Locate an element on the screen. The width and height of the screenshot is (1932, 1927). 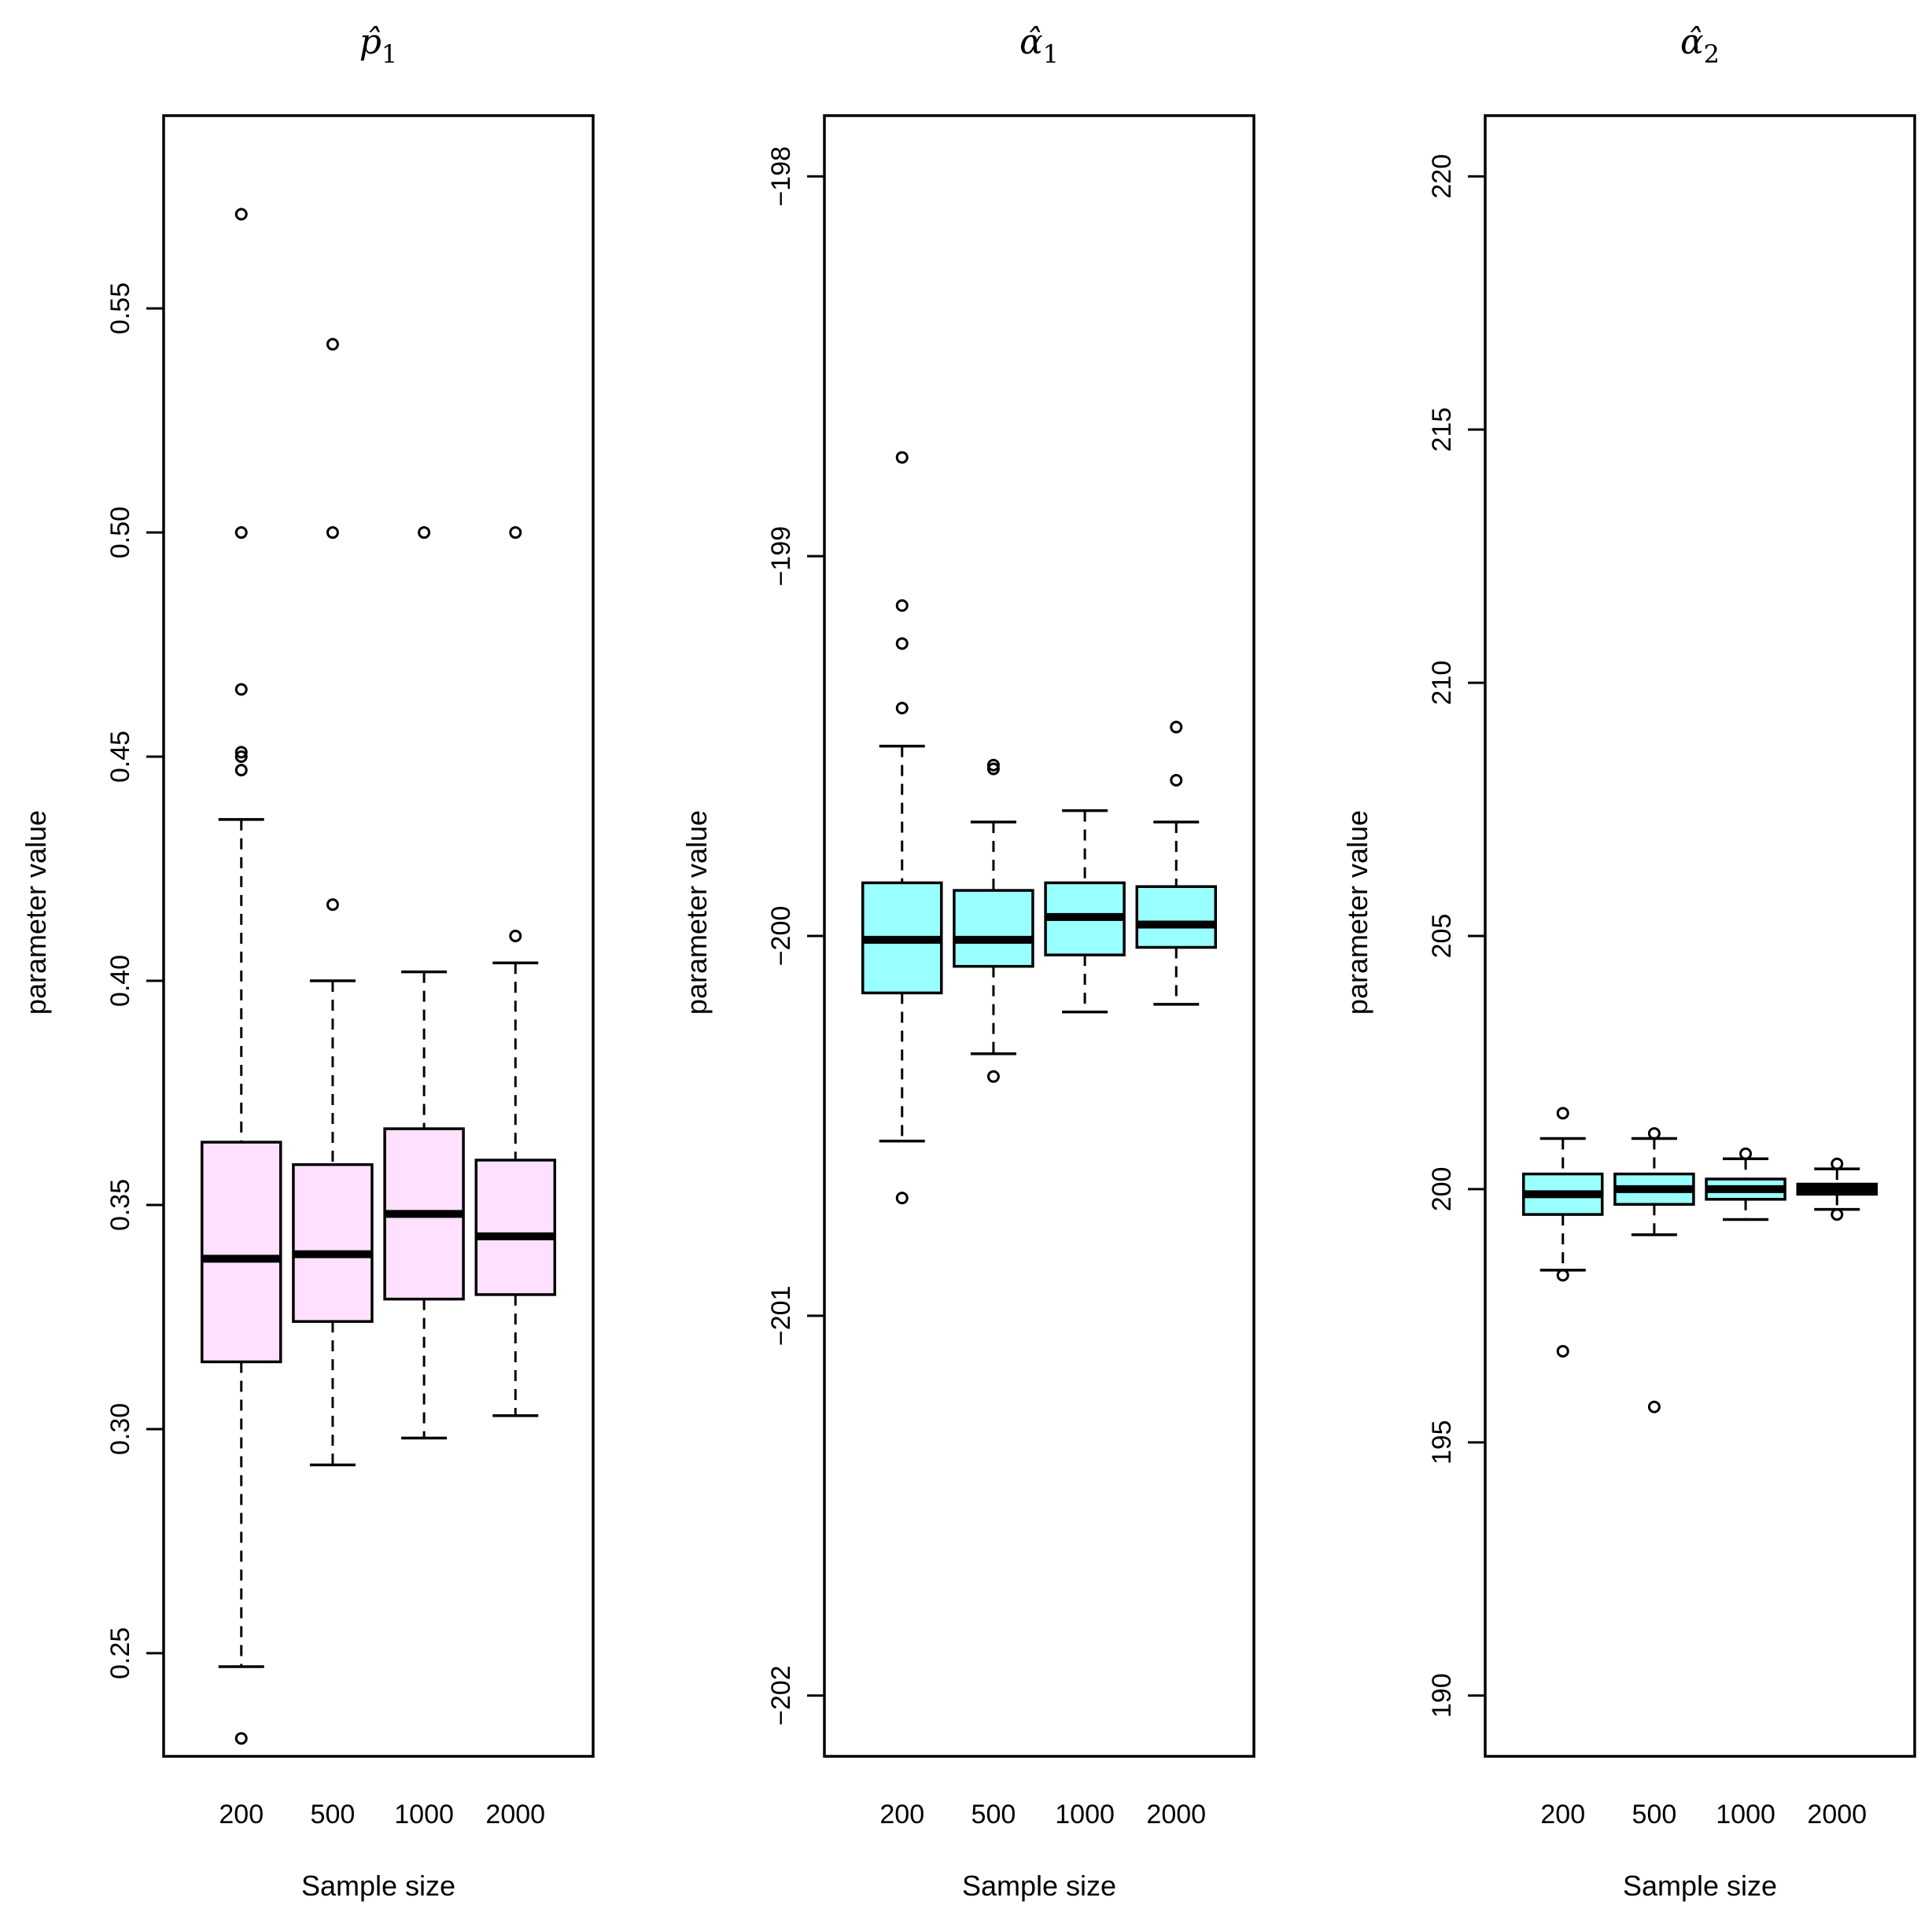
title-main: p̂ is located at coordinates (370, 42).